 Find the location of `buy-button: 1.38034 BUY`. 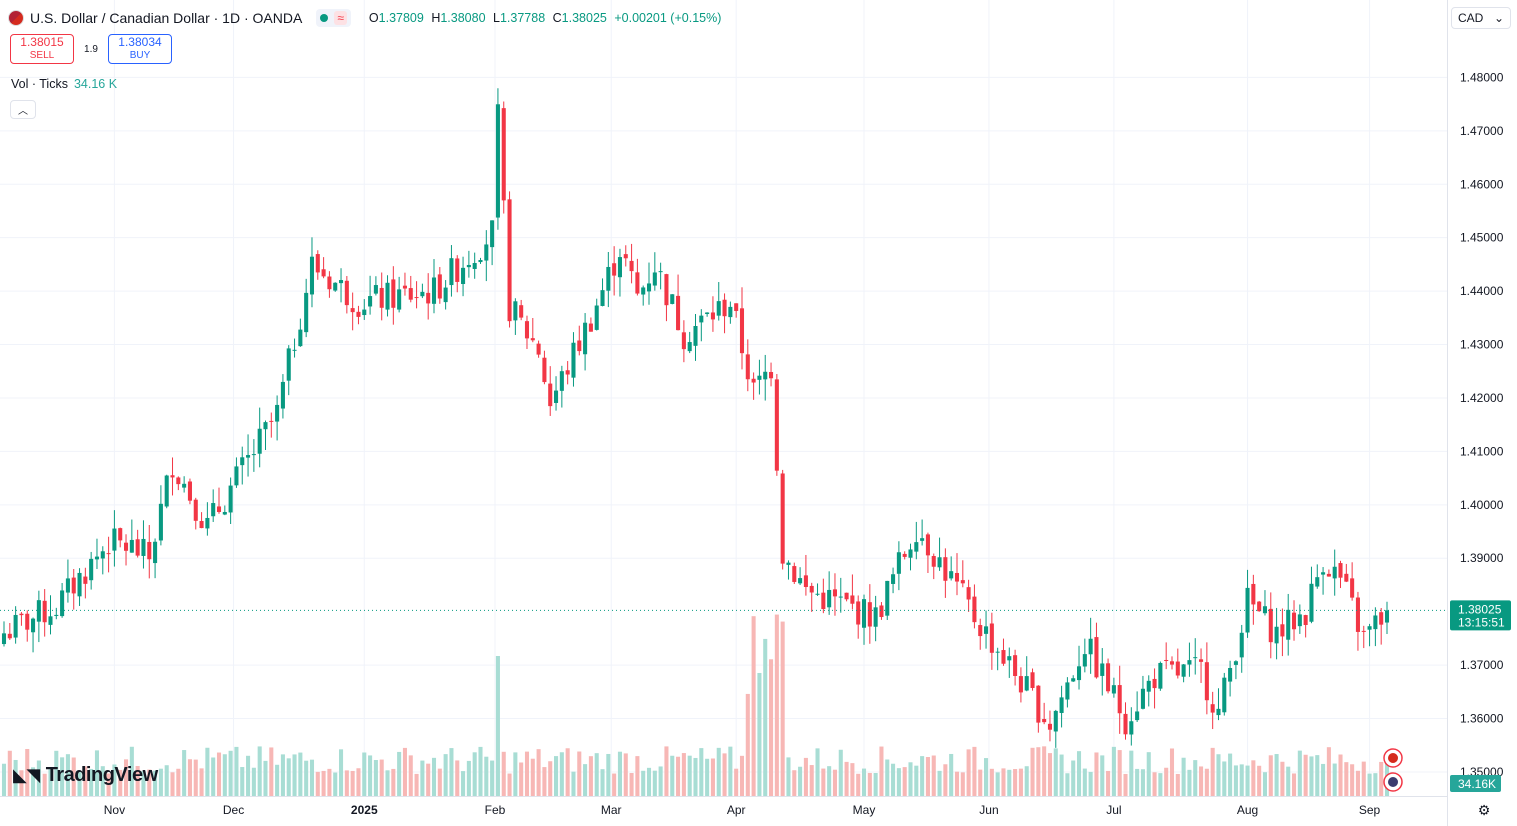

buy-button: 1.38034 BUY is located at coordinates (140, 49).